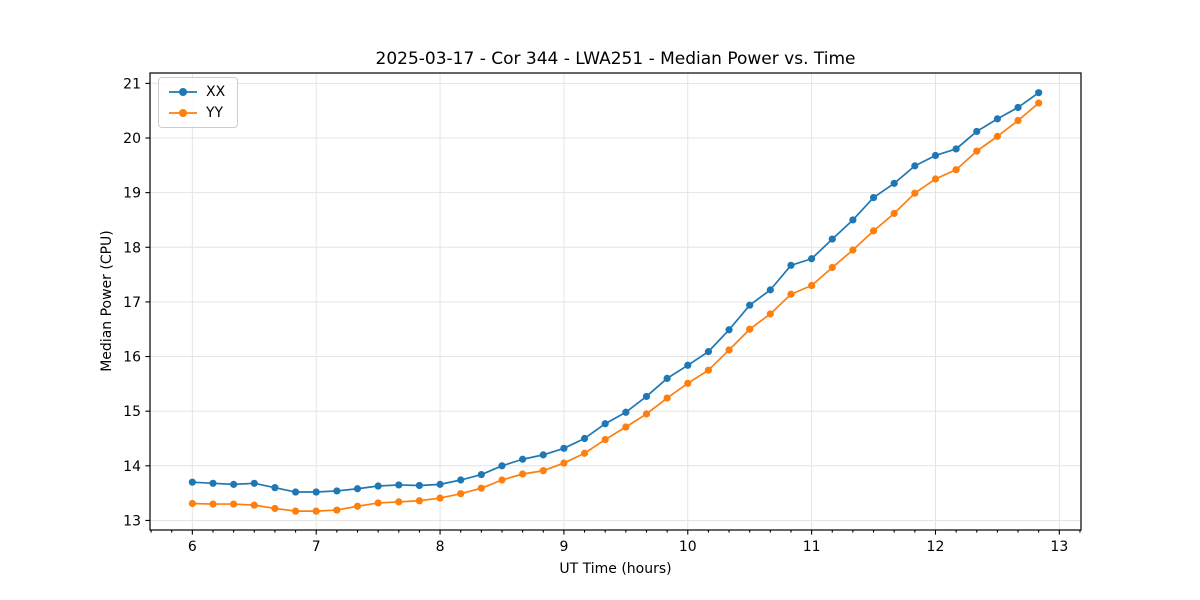  Describe the element at coordinates (198, 102) in the screenshot. I see `legend: XX YY` at that location.